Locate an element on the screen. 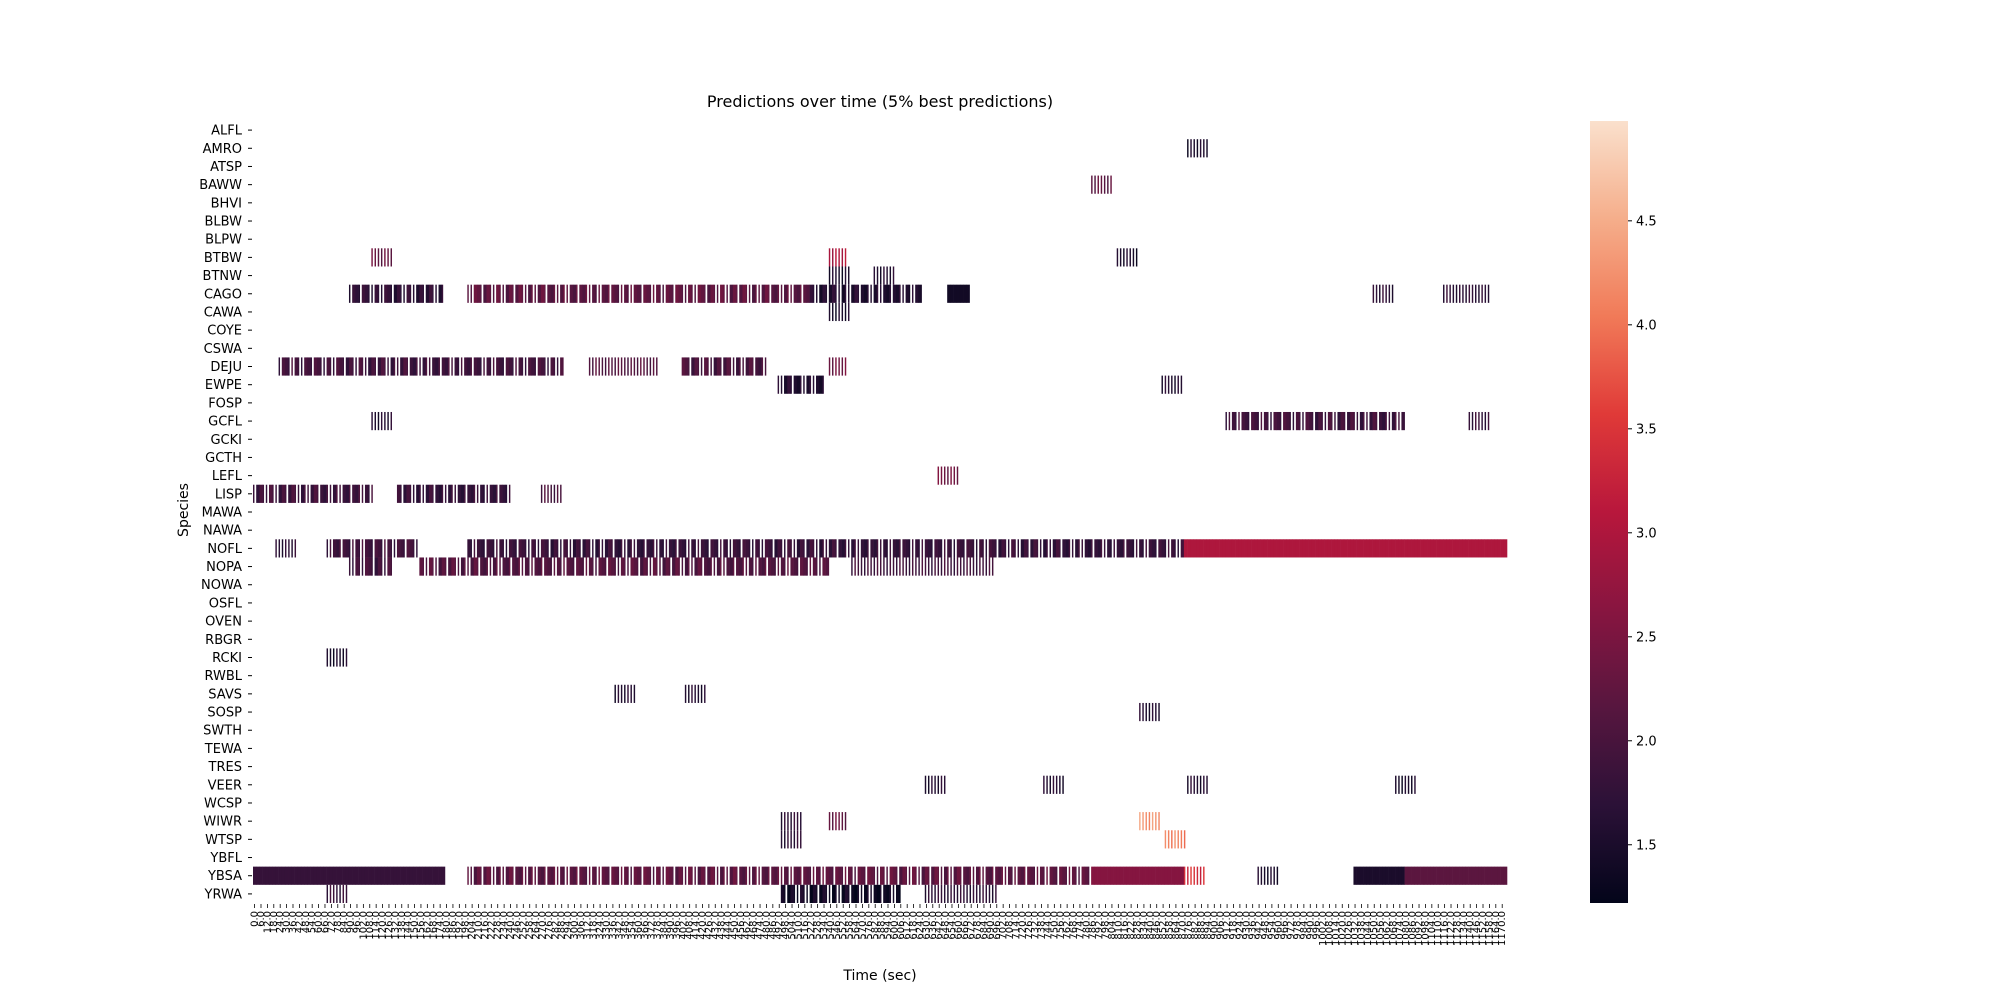 This screenshot has width=2000, height=1004. x-tick-label: 258.0 is located at coordinates (530, 925).